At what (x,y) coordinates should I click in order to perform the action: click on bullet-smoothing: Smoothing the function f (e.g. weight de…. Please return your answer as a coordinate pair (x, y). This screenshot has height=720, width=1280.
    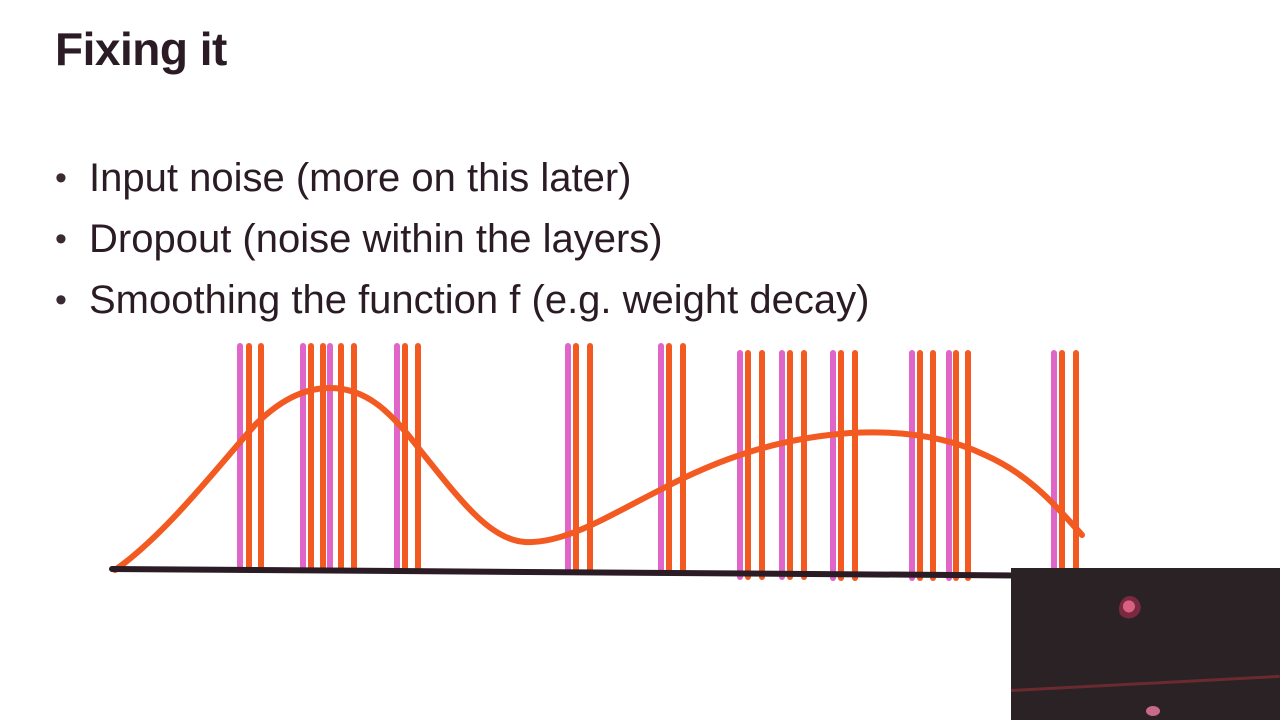
    Looking at the image, I should click on (462, 300).